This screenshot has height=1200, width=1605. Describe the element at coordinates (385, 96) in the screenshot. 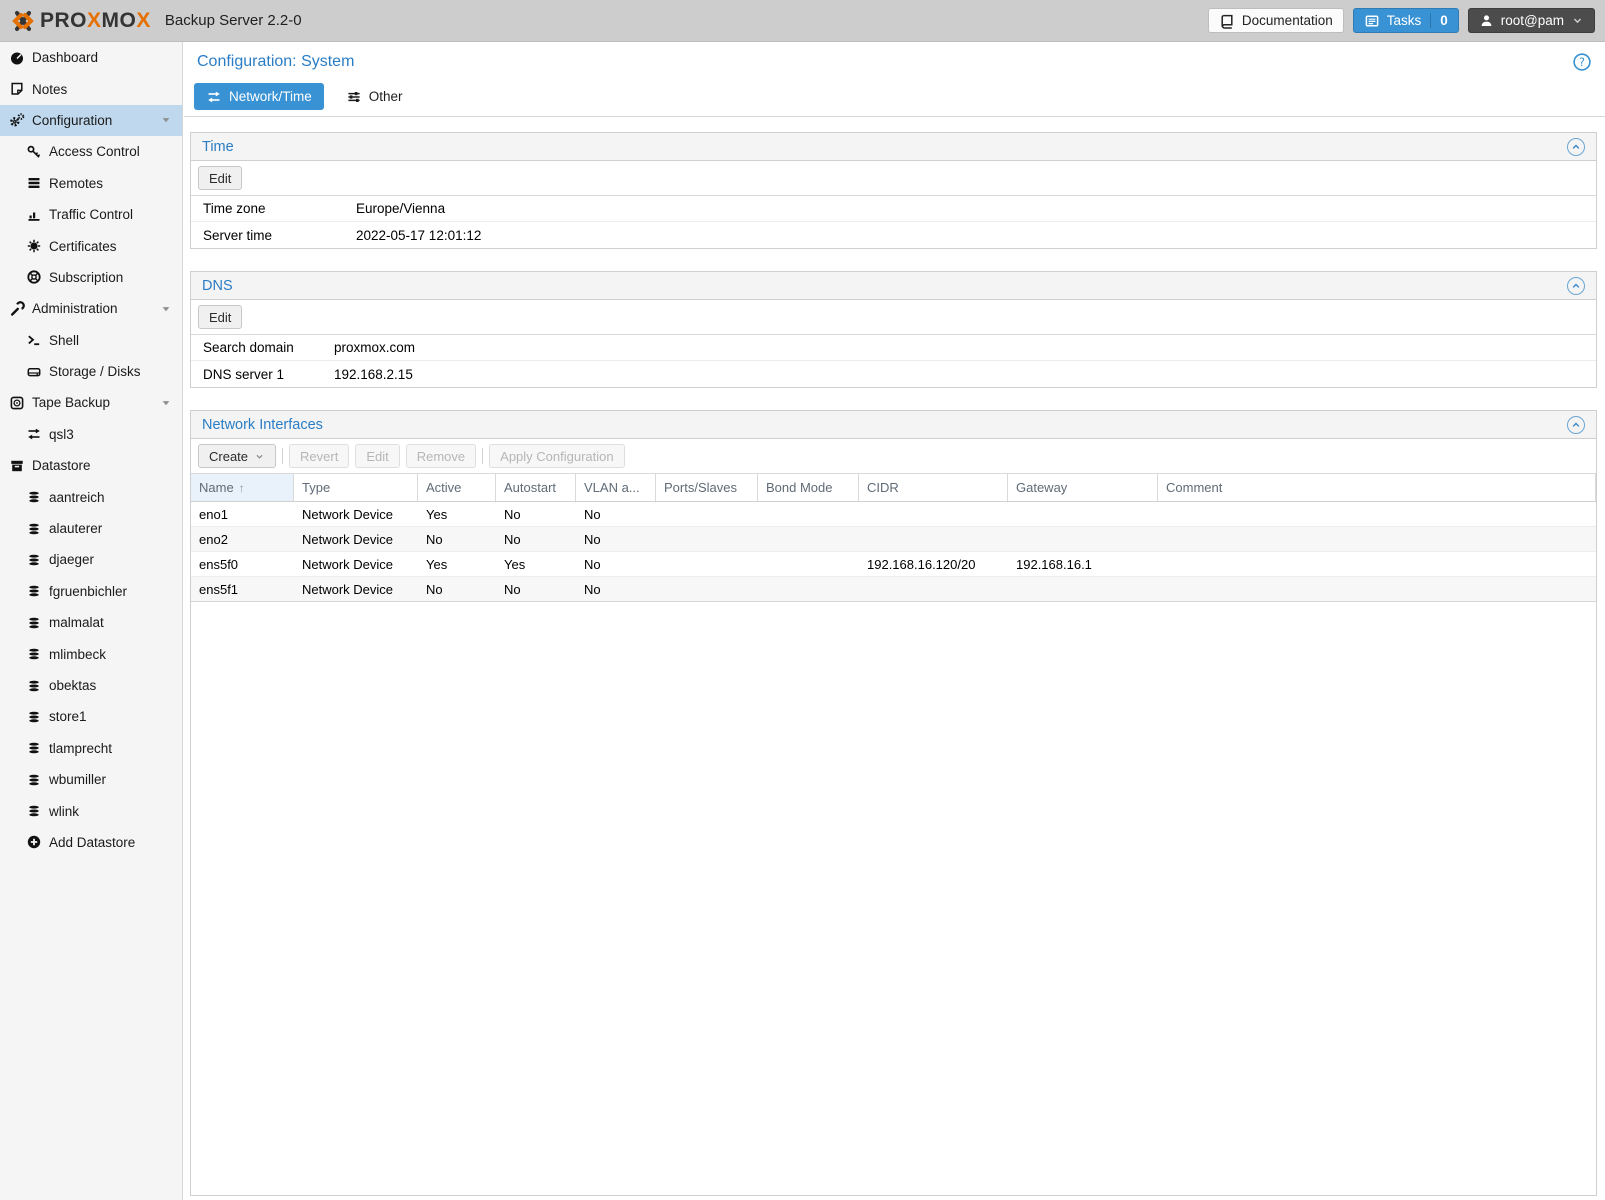

I see `tab-label: Other` at that location.